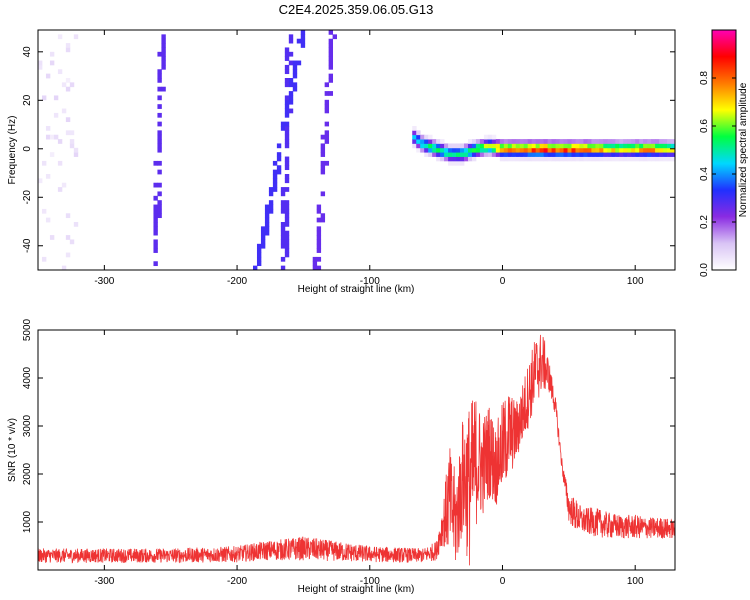 The width and height of the screenshot is (750, 600). I want to click on x-tick-label: -200, so click(237, 281).